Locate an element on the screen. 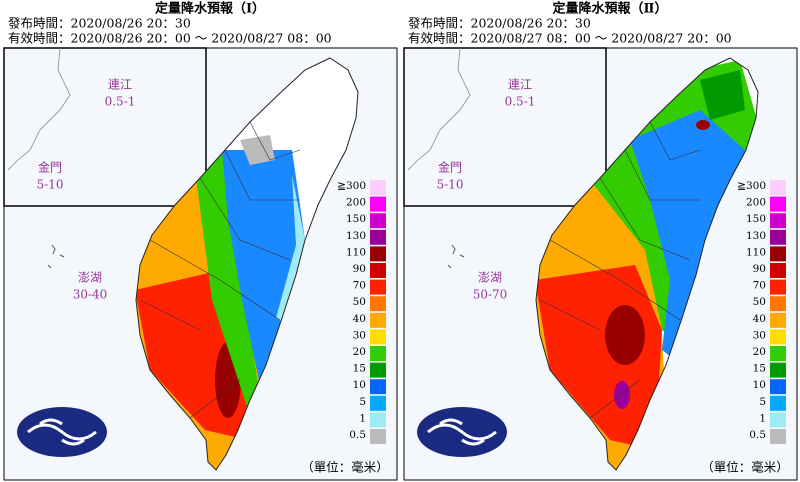  valid-time: 有效時間：2020/08/26 20：00 ～ 2020/08/27 08：00 is located at coordinates (170, 38).